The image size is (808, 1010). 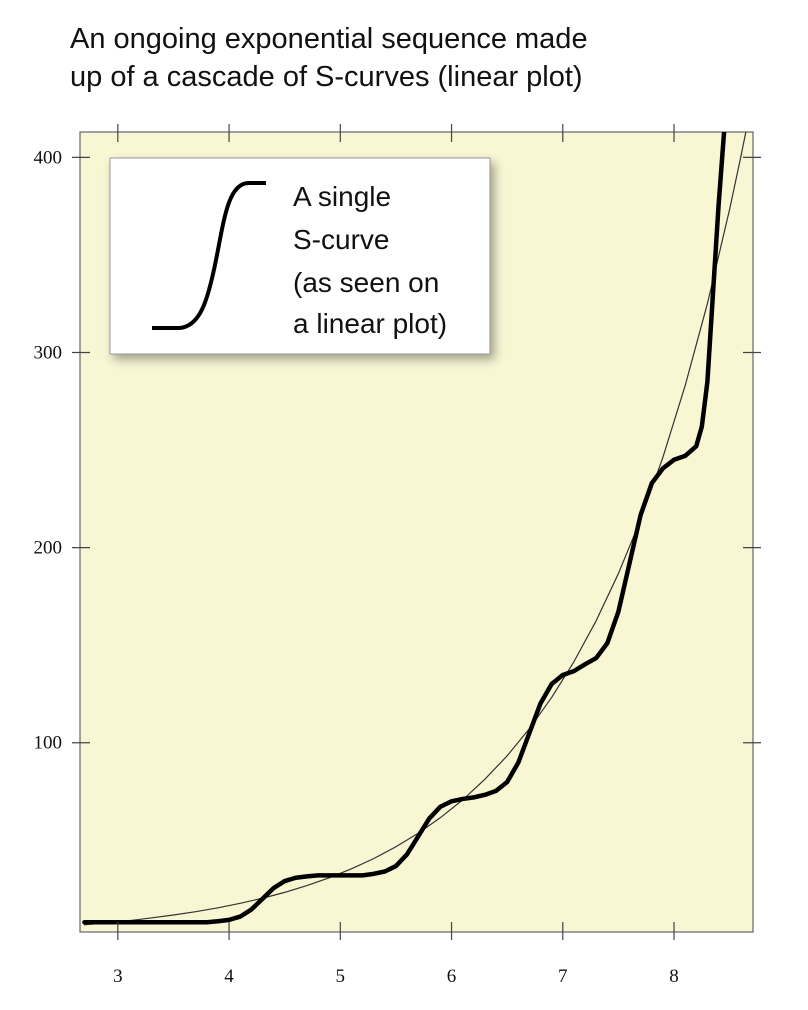 I want to click on x-tick-label: 4, so click(x=229, y=976).